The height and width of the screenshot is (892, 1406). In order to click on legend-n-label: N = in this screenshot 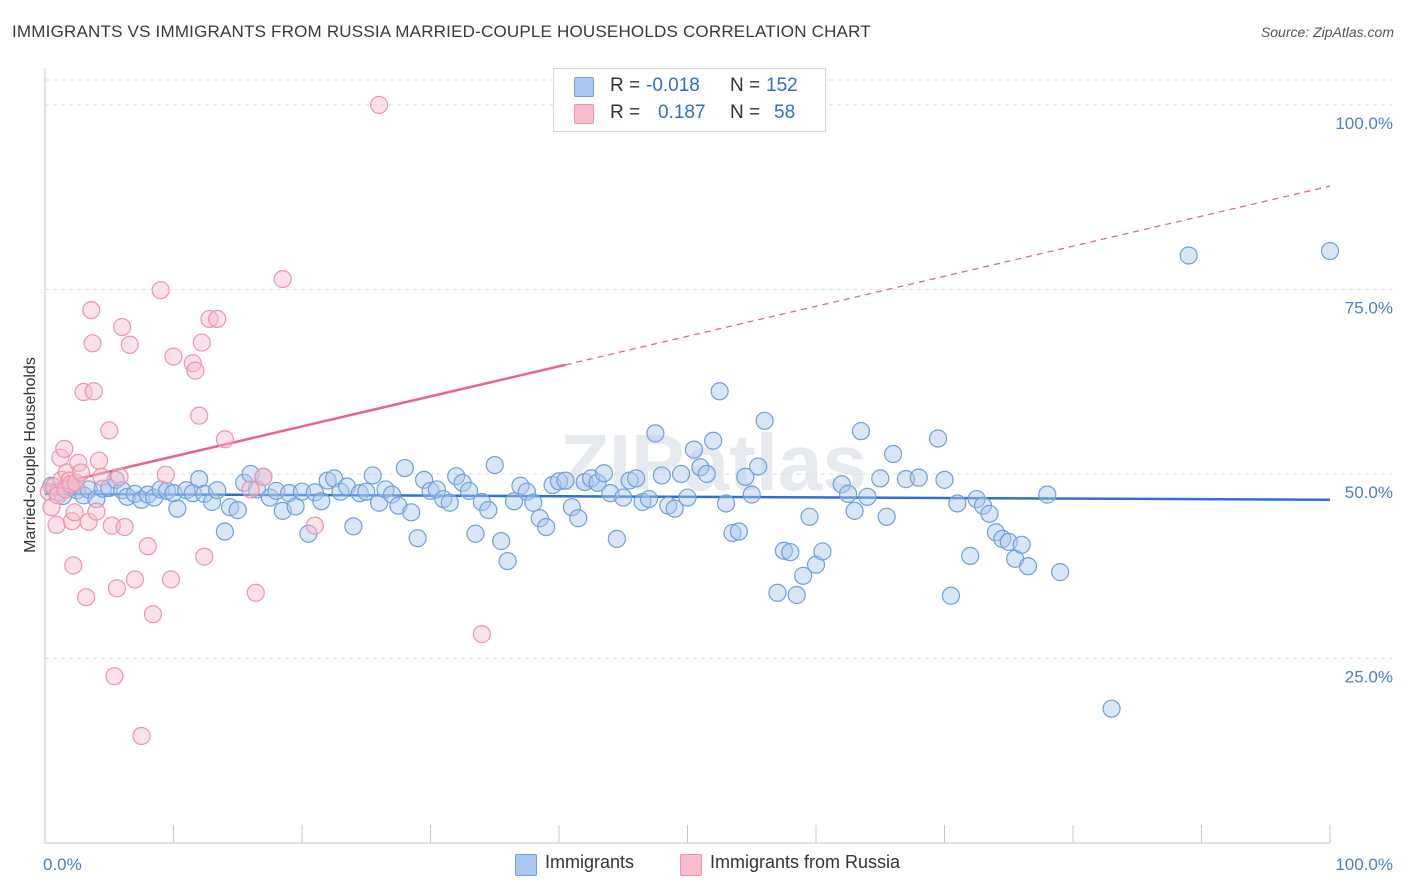, I will do `click(745, 85)`.